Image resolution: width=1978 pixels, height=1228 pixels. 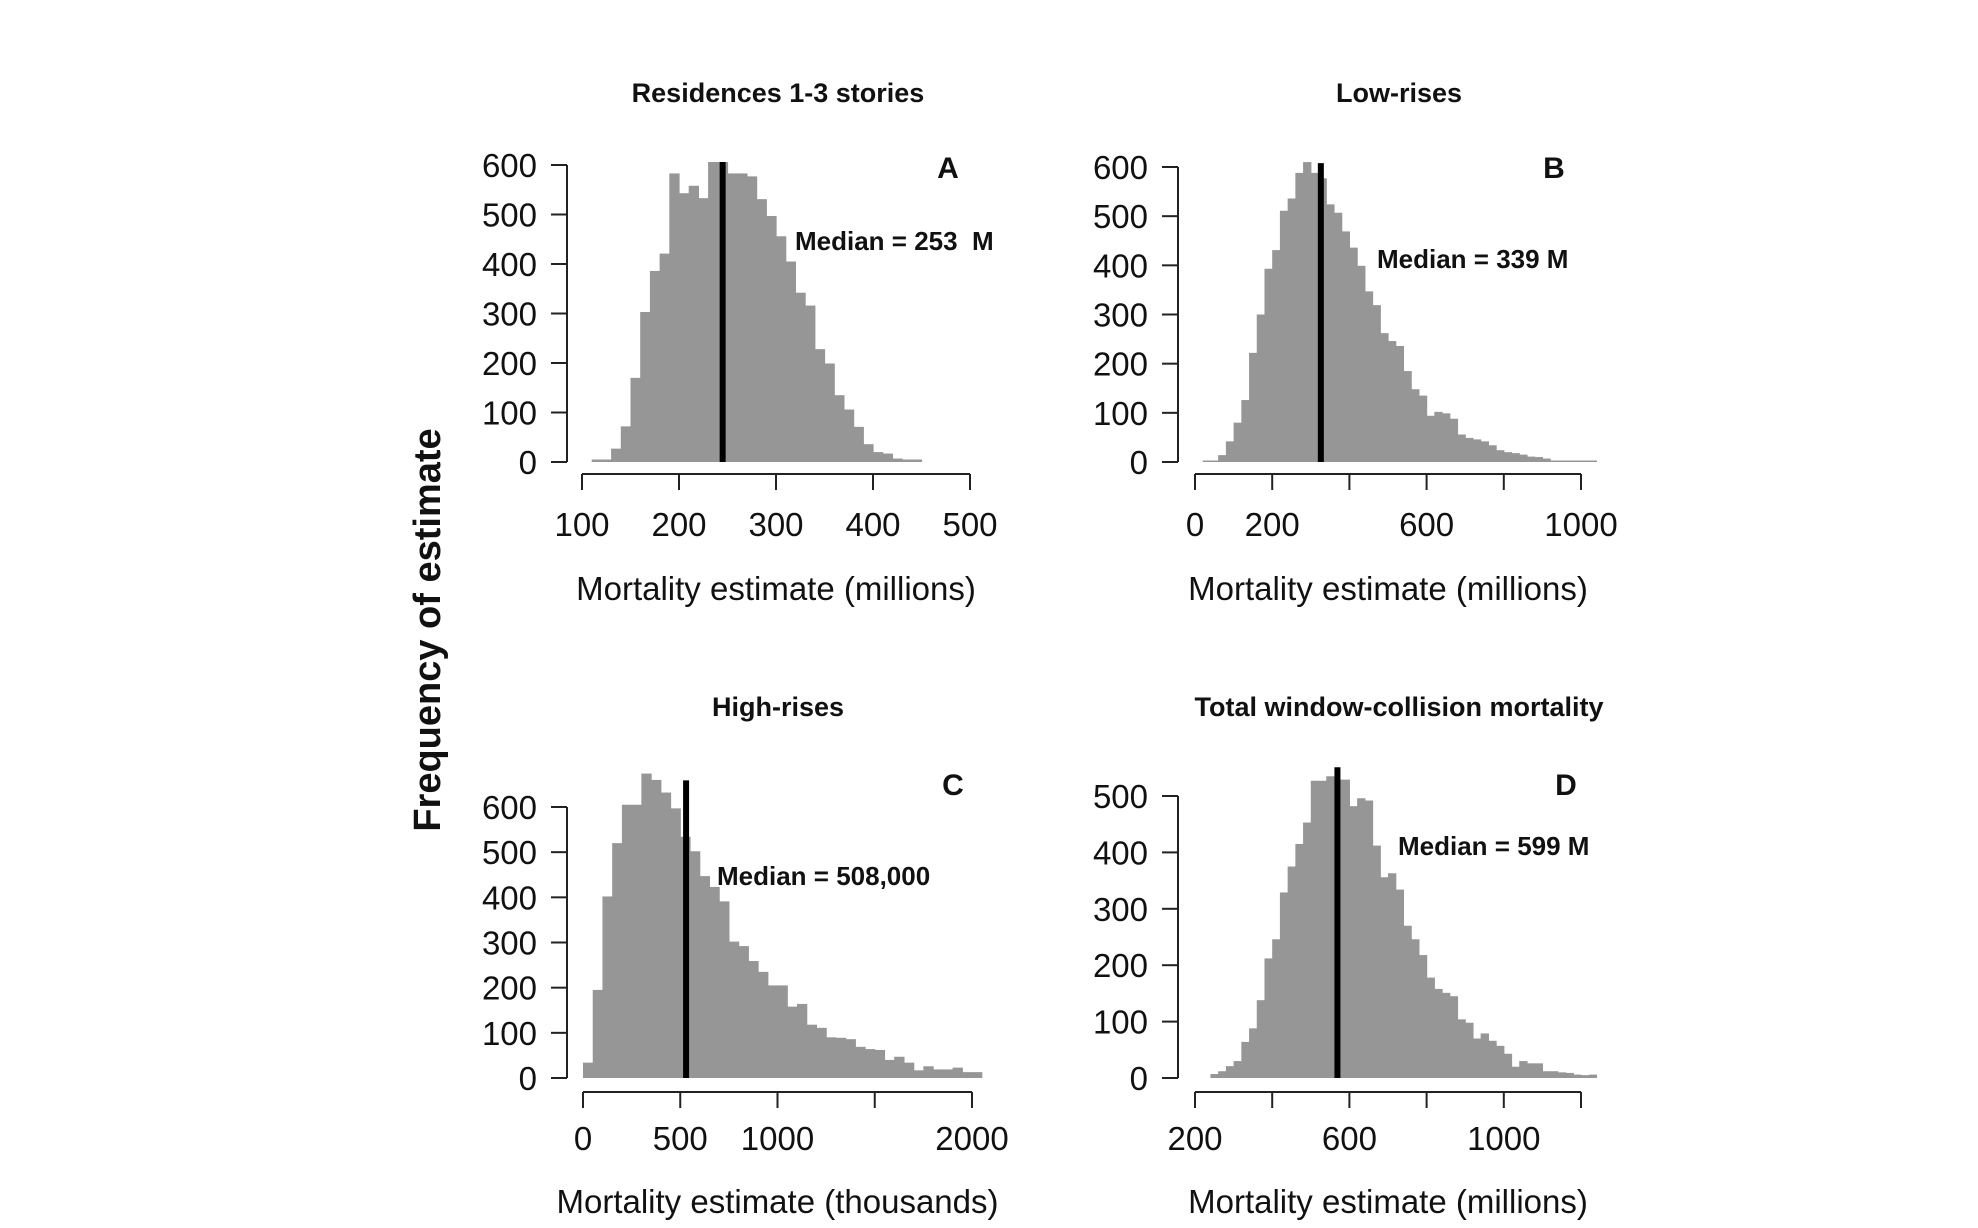 What do you see at coordinates (1120, 167) in the screenshot?
I see `y-tick-label: 600` at bounding box center [1120, 167].